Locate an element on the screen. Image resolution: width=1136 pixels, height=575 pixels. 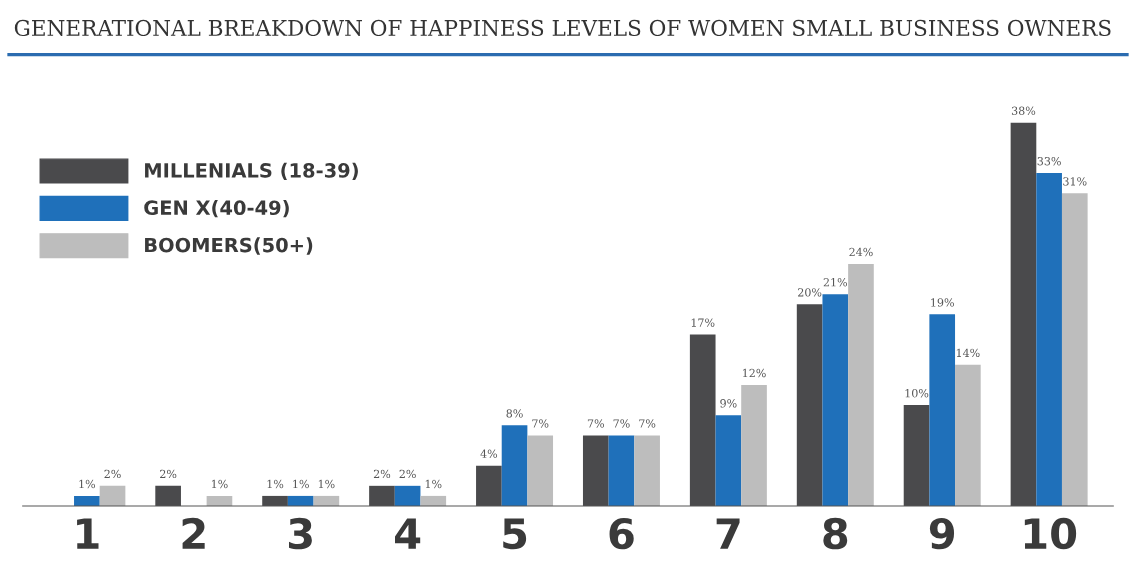
x-tick-label: 7 is located at coordinates (728, 533).